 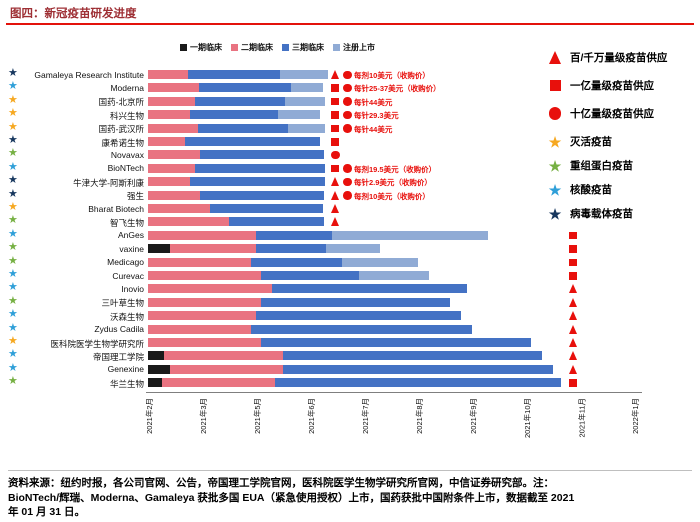 I want to click on organization-label: Bharat Biotech, so click(x=116, y=208).